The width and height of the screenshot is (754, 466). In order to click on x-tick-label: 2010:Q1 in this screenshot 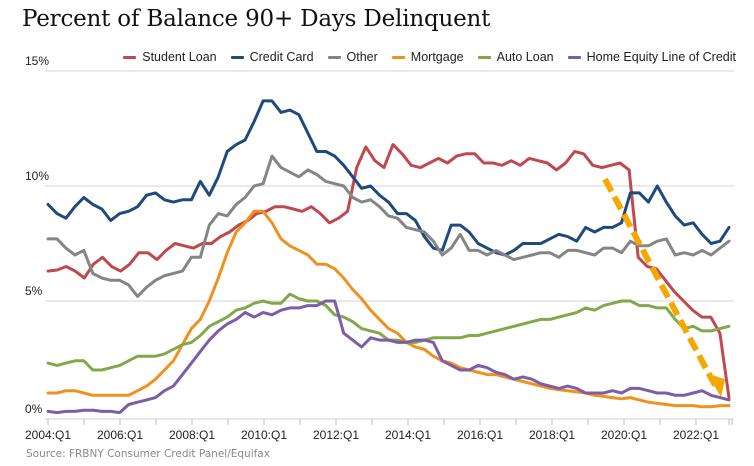, I will do `click(264, 435)`.